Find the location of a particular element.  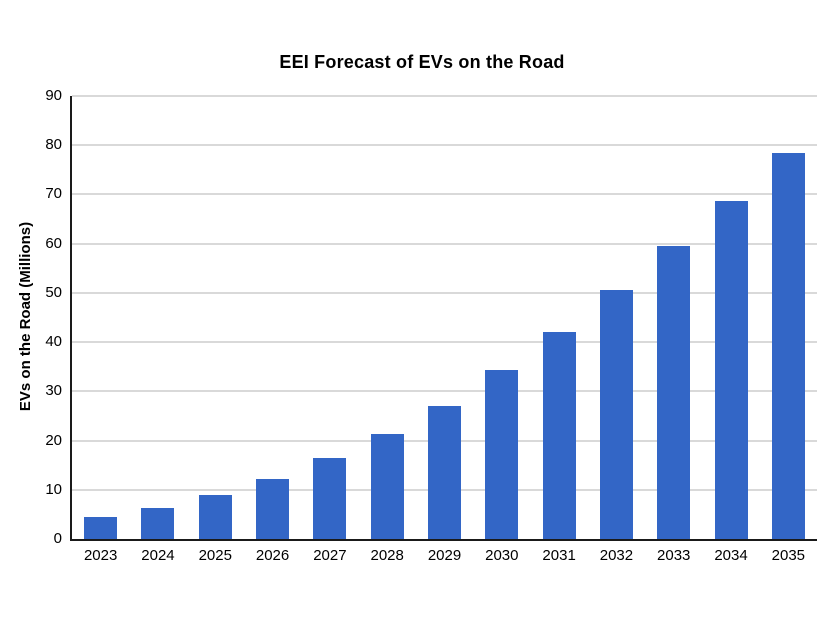

y-axis-title: EVs on the Road (Millions) is located at coordinates (25, 316).